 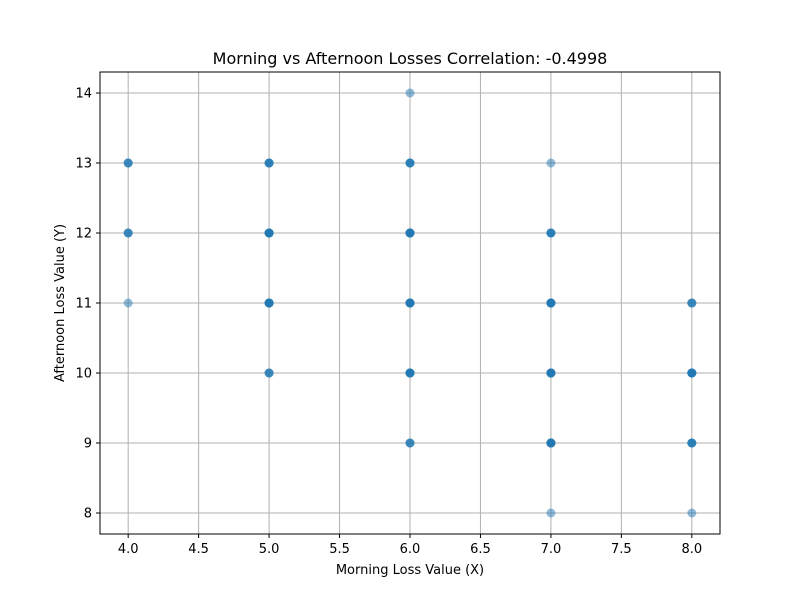 What do you see at coordinates (480, 549) in the screenshot?
I see `x-tick-label: 6.5` at bounding box center [480, 549].